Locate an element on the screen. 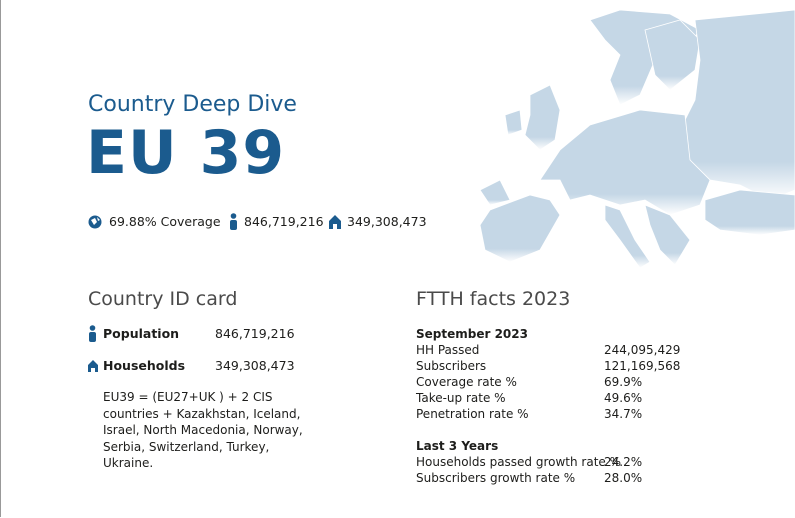 The width and height of the screenshot is (795, 518). row-value: 846,719,216 is located at coordinates (255, 333).